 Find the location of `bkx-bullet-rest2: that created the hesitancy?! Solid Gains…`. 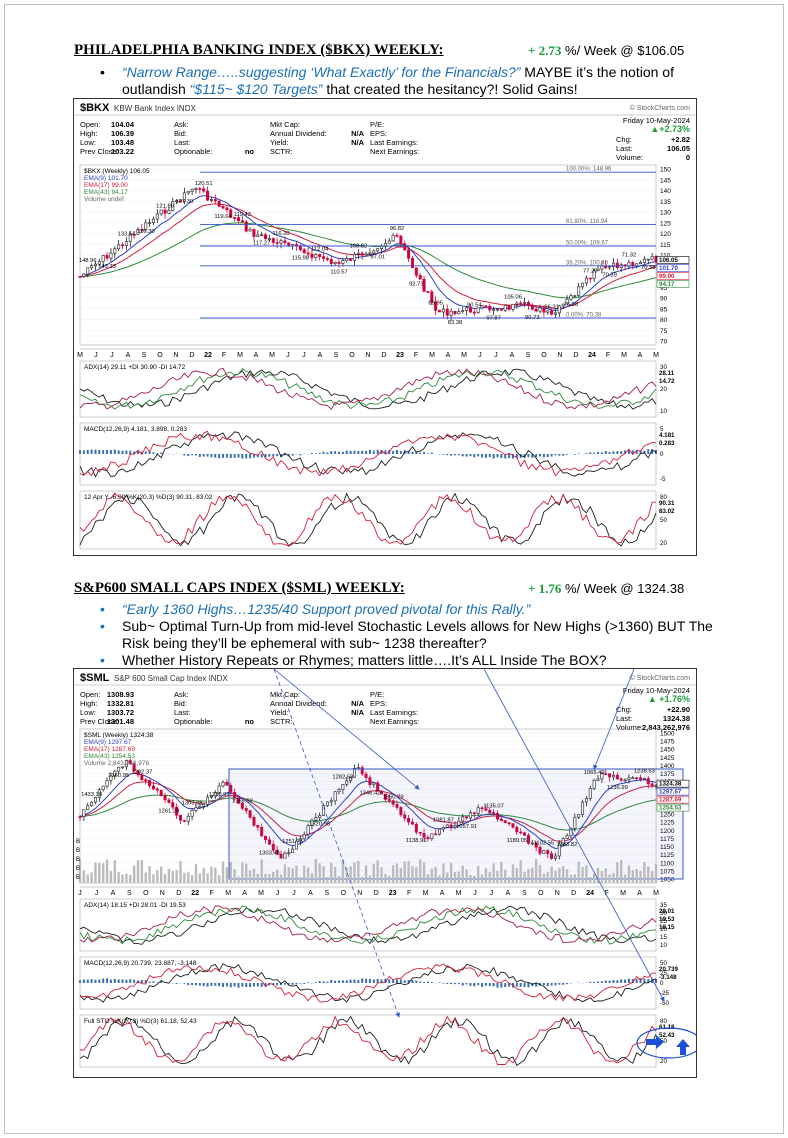

bkx-bullet-rest2: that created the hesitancy?! Solid Gains… is located at coordinates (450, 89).